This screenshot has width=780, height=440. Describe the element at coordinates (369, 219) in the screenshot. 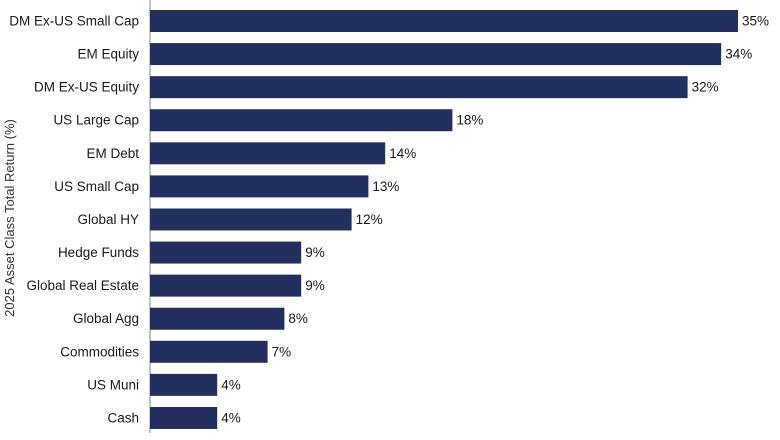

I see `value-label: 12%` at that location.